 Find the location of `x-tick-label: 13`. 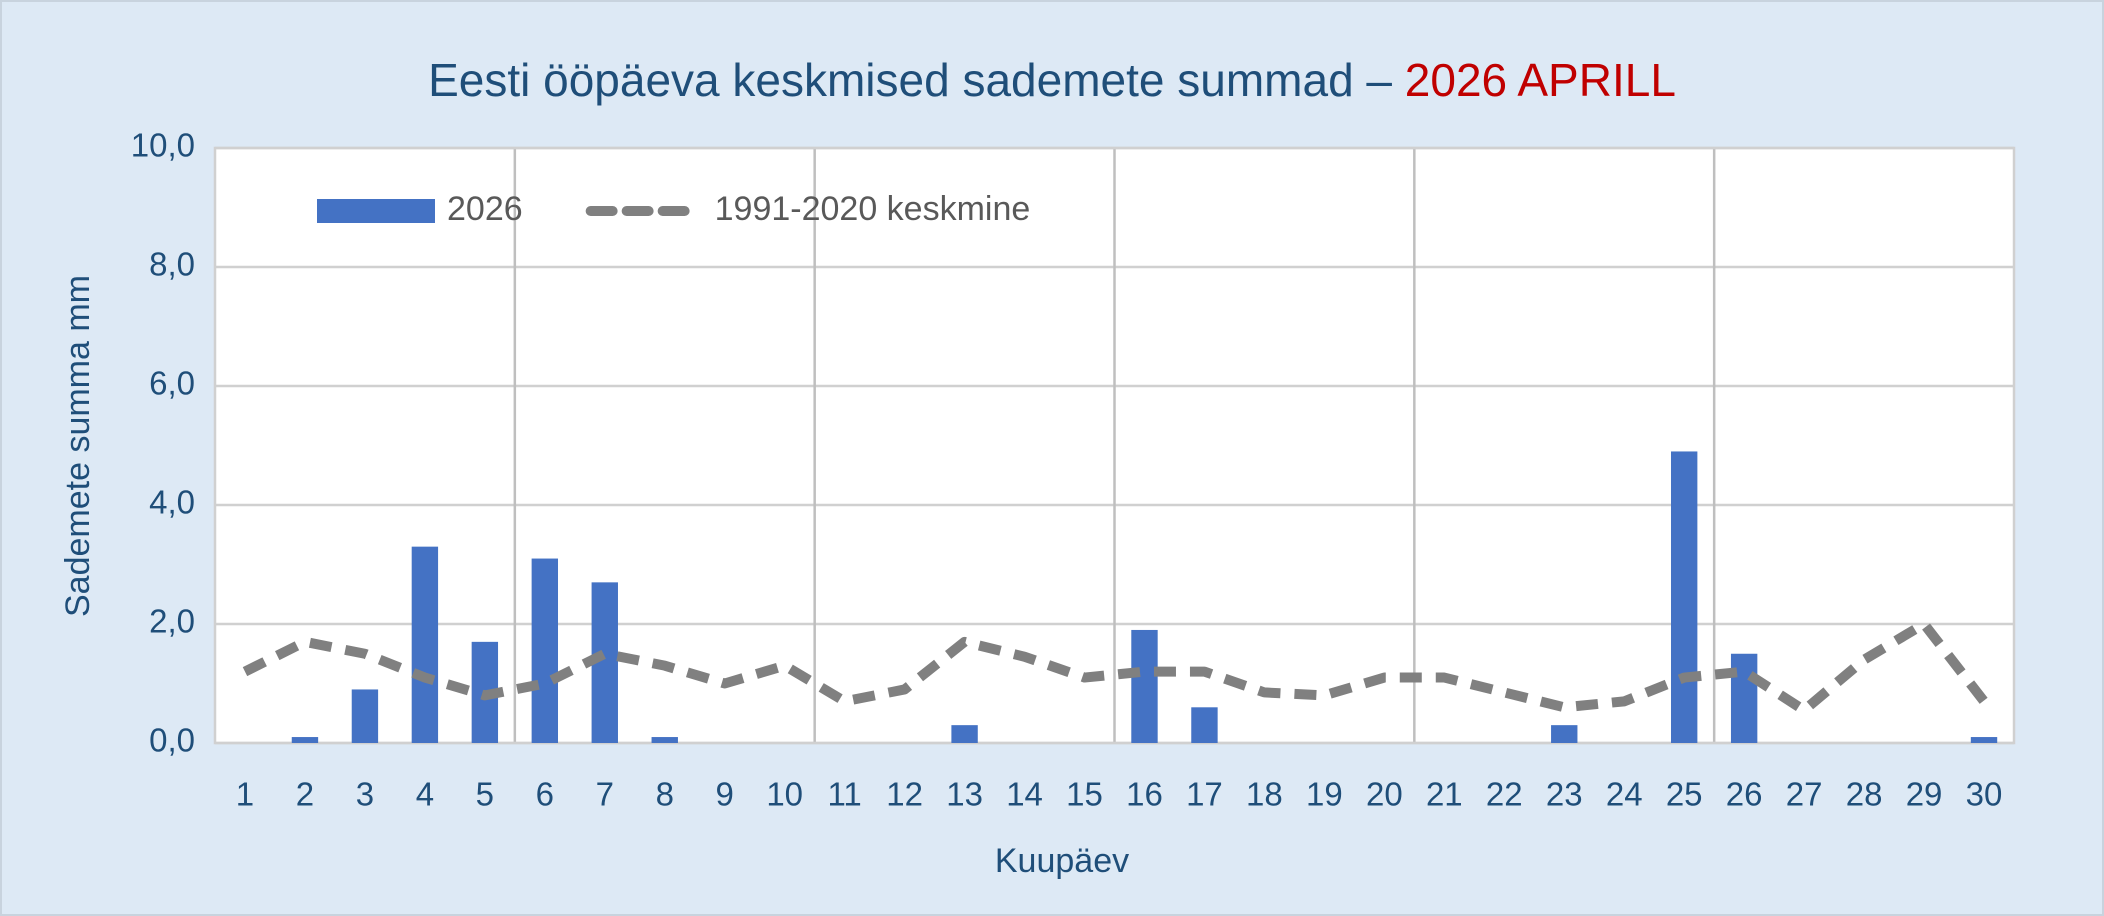

x-tick-label: 13 is located at coordinates (964, 794).